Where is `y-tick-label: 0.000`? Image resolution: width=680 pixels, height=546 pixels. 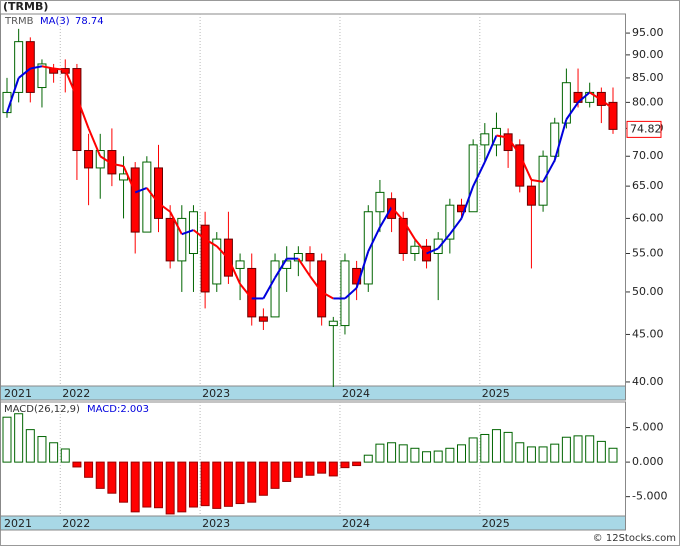
y-tick-label: 0.000 is located at coordinates (648, 461).